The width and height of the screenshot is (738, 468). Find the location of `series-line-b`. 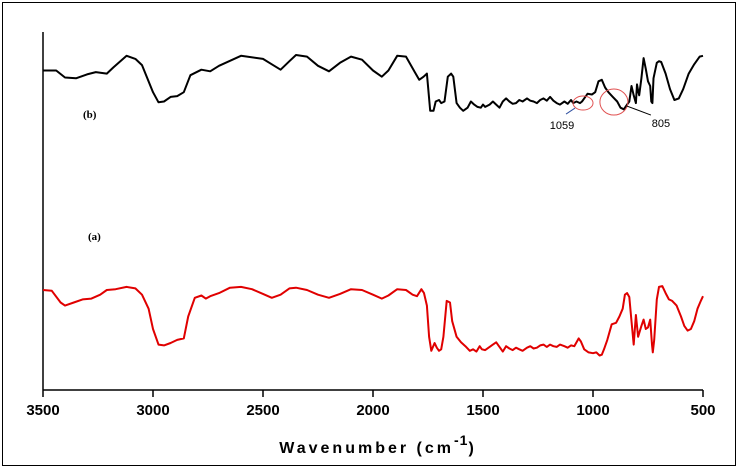

series-line-b is located at coordinates (373, 83).